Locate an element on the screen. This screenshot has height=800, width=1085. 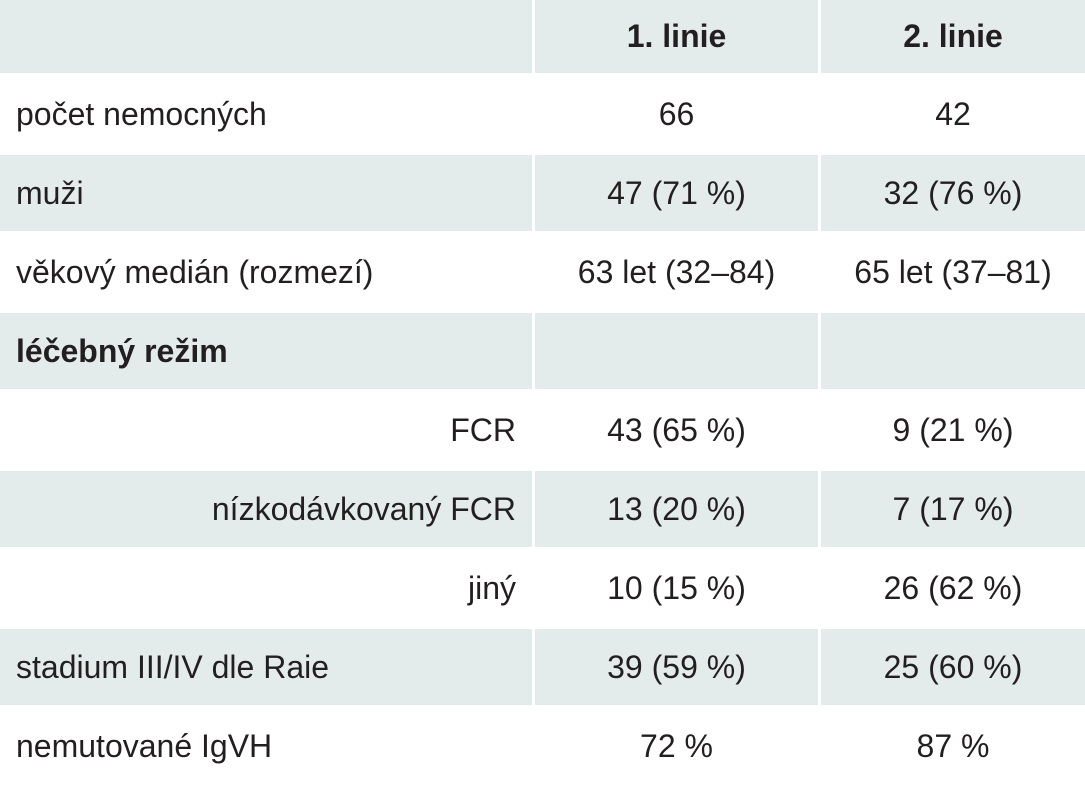
table-row: jiný 10 (15 %) 26 (62 %) is located at coordinates (542, 589).